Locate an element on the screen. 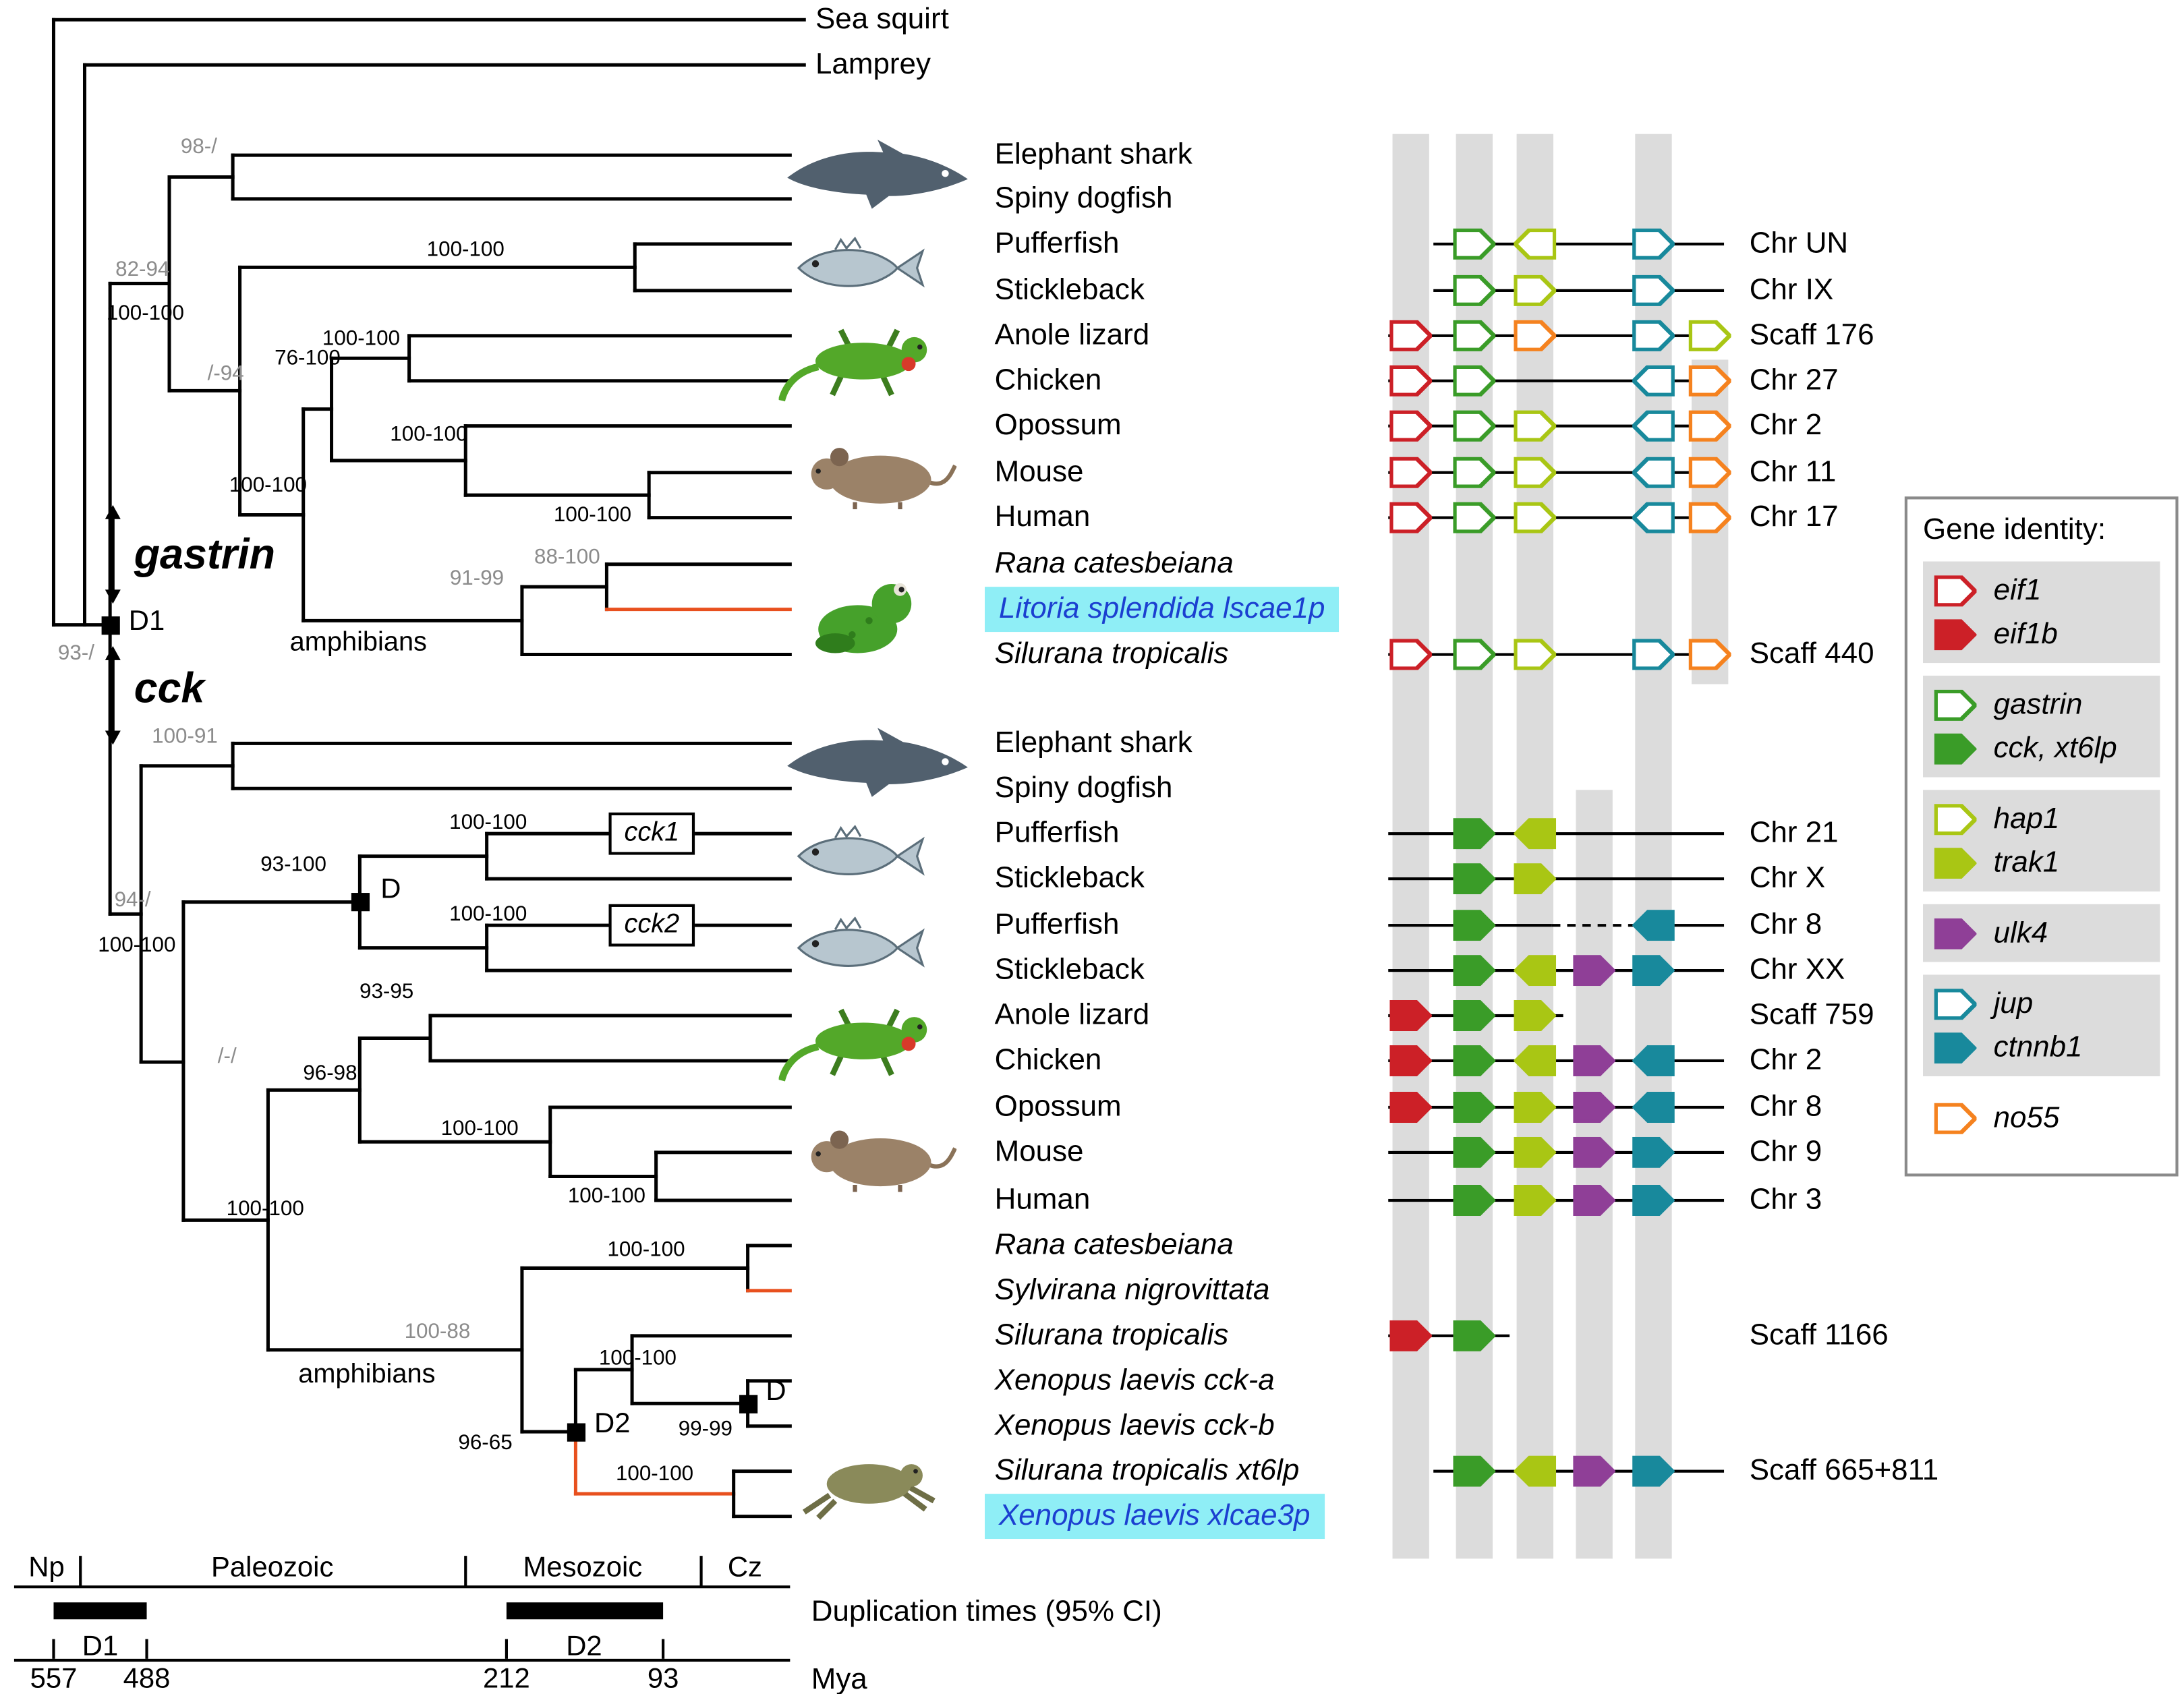 This screenshot has height=1694, width=2184. support-values: 100-91 is located at coordinates (185, 737).